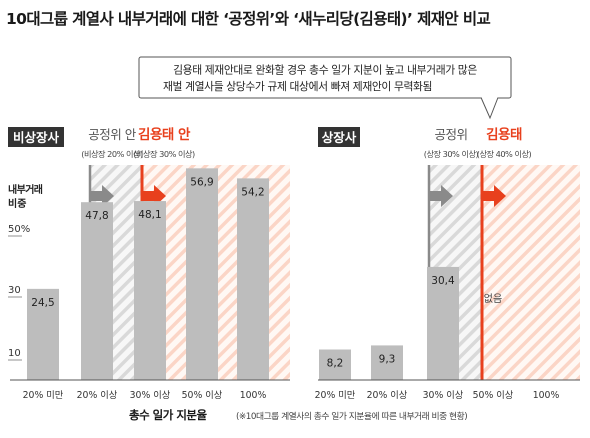  What do you see at coordinates (504, 154) in the screenshot?
I see `listed-threshold-sub-red: (상장 40% 이상)` at bounding box center [504, 154].